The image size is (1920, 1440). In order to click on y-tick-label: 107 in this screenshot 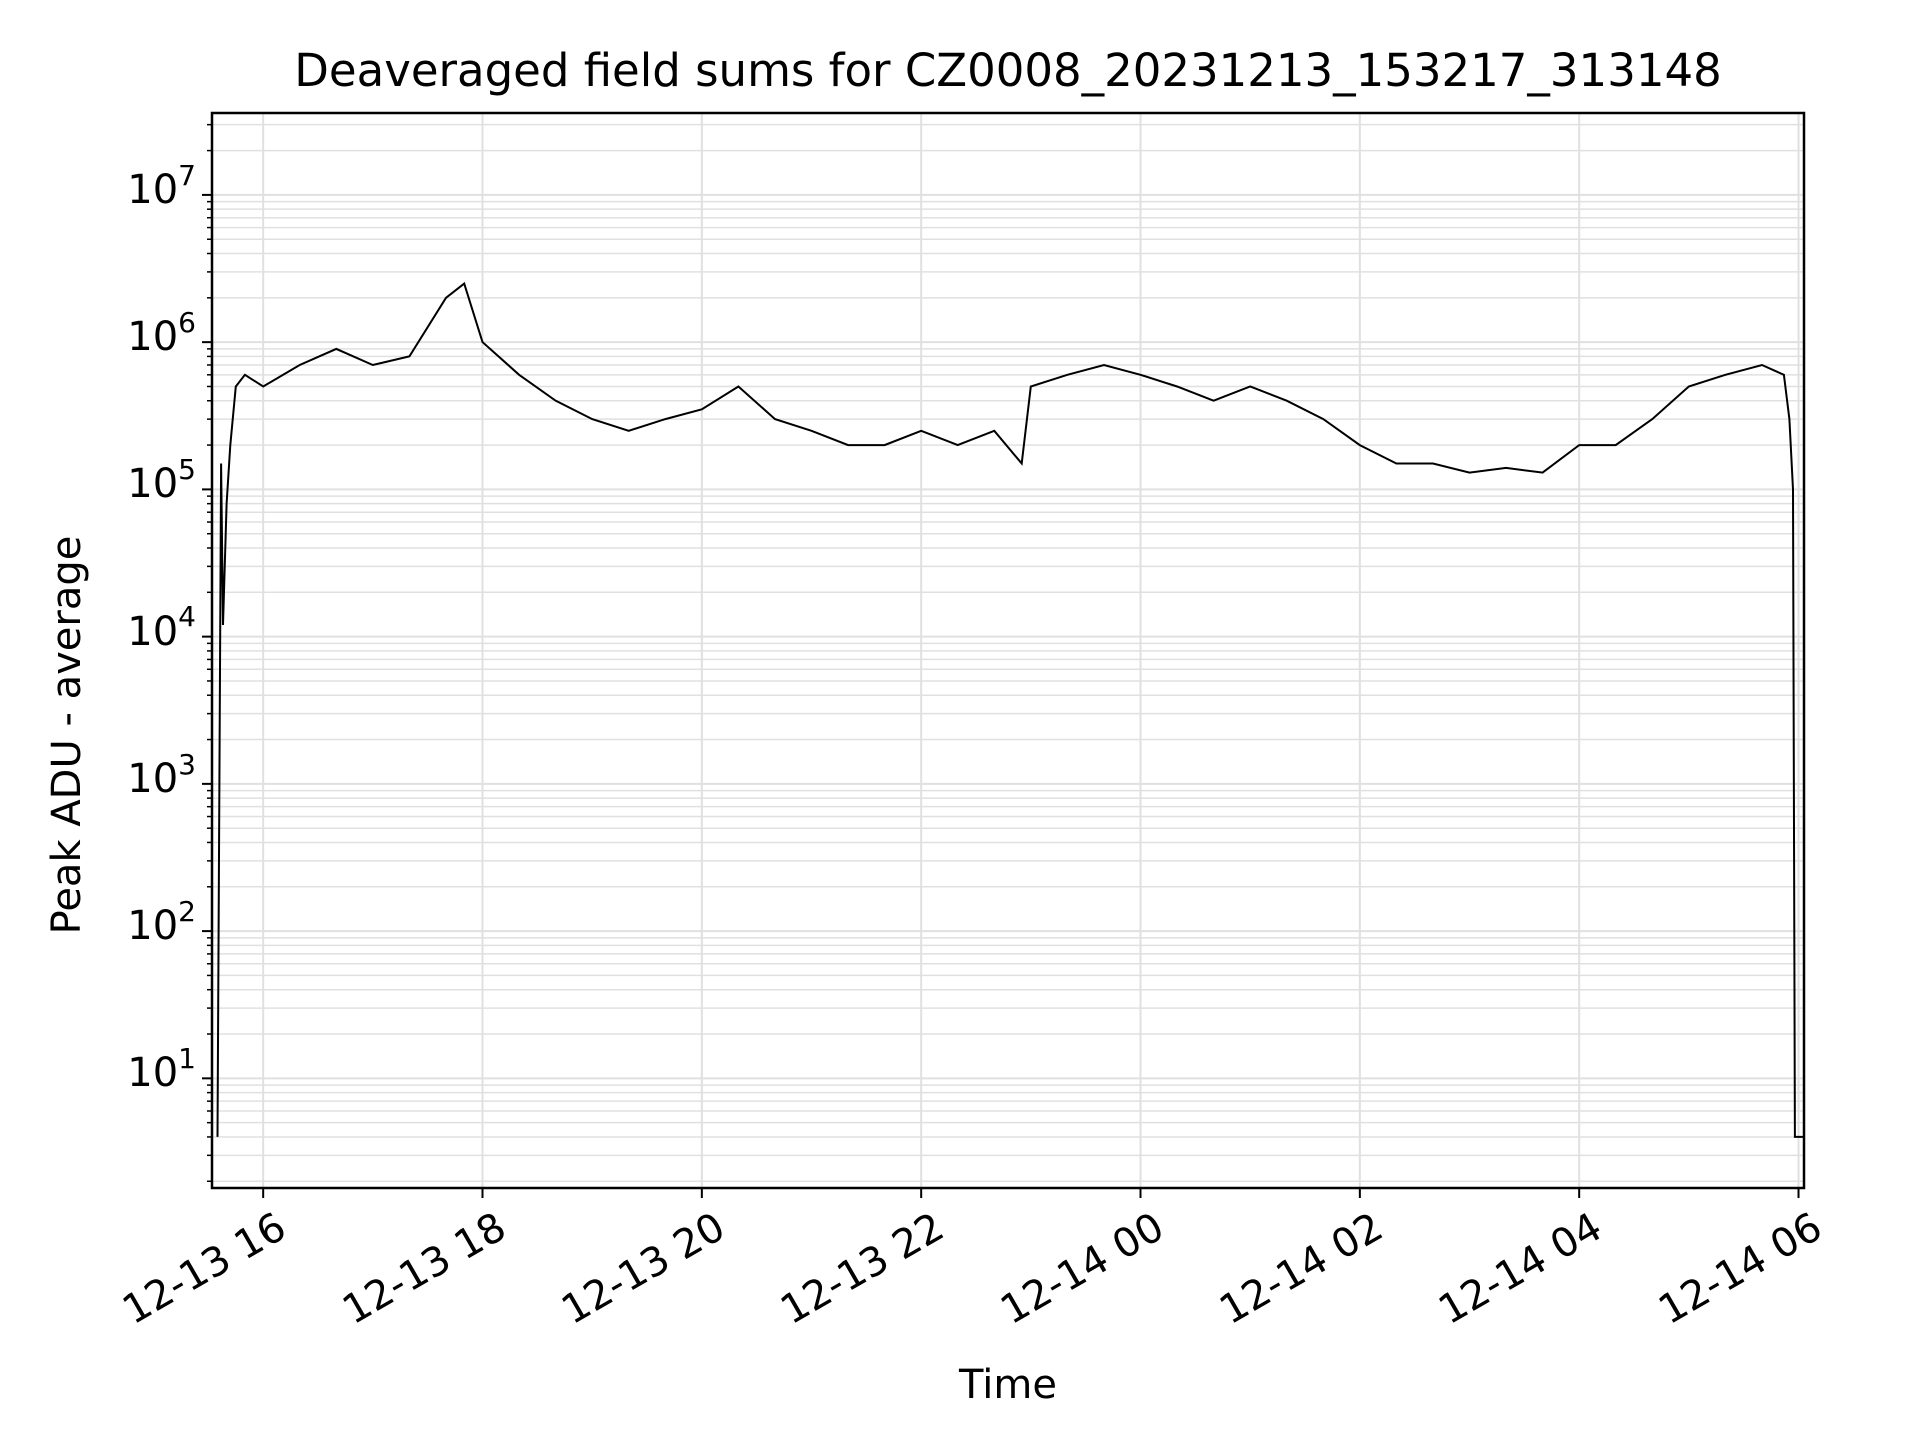, I will do `click(131, 187)`.